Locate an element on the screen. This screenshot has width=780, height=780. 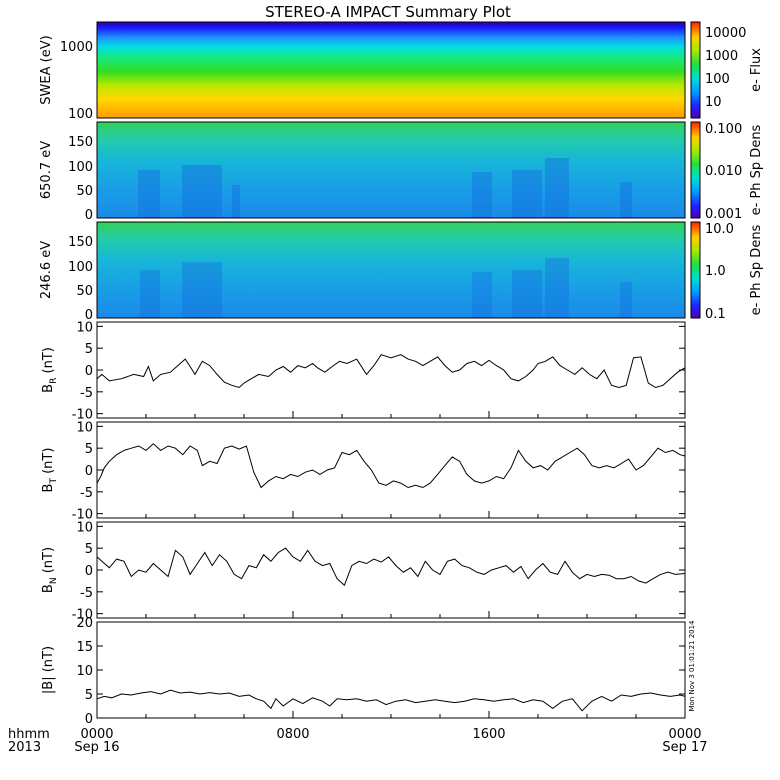
swea-spectrogram is located at coordinates (391, 70).